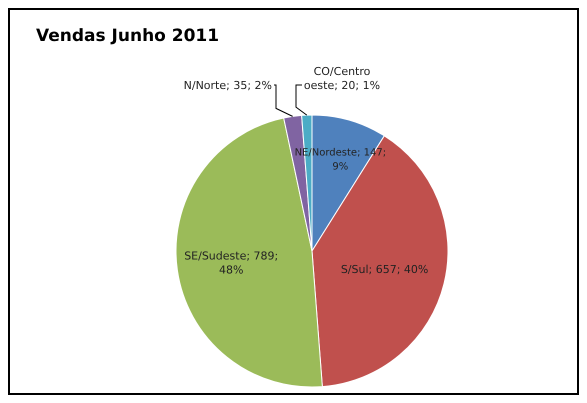 This screenshot has width=587, height=403. I want to click on slice-label: N/Norte; 35; 2%, so click(228, 85).